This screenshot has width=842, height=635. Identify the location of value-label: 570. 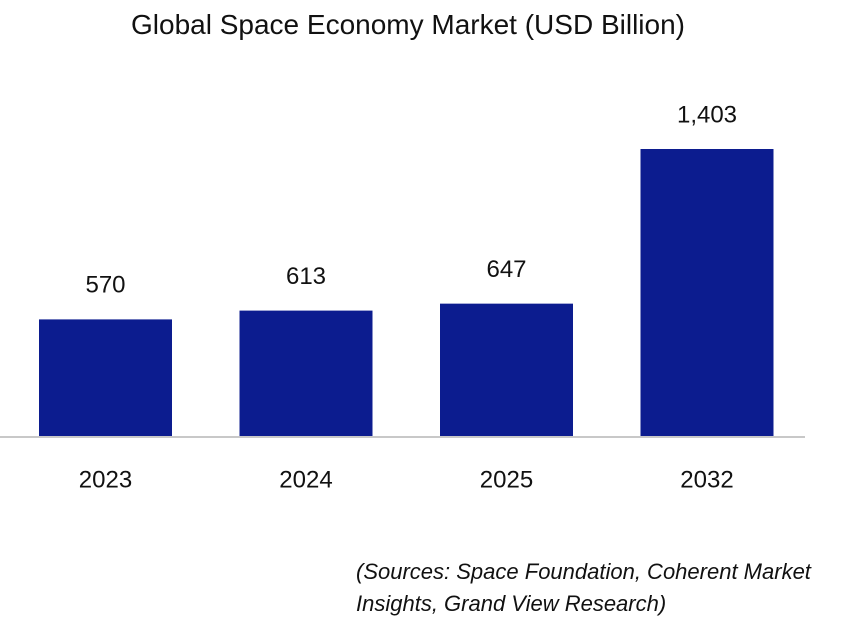
(105, 285).